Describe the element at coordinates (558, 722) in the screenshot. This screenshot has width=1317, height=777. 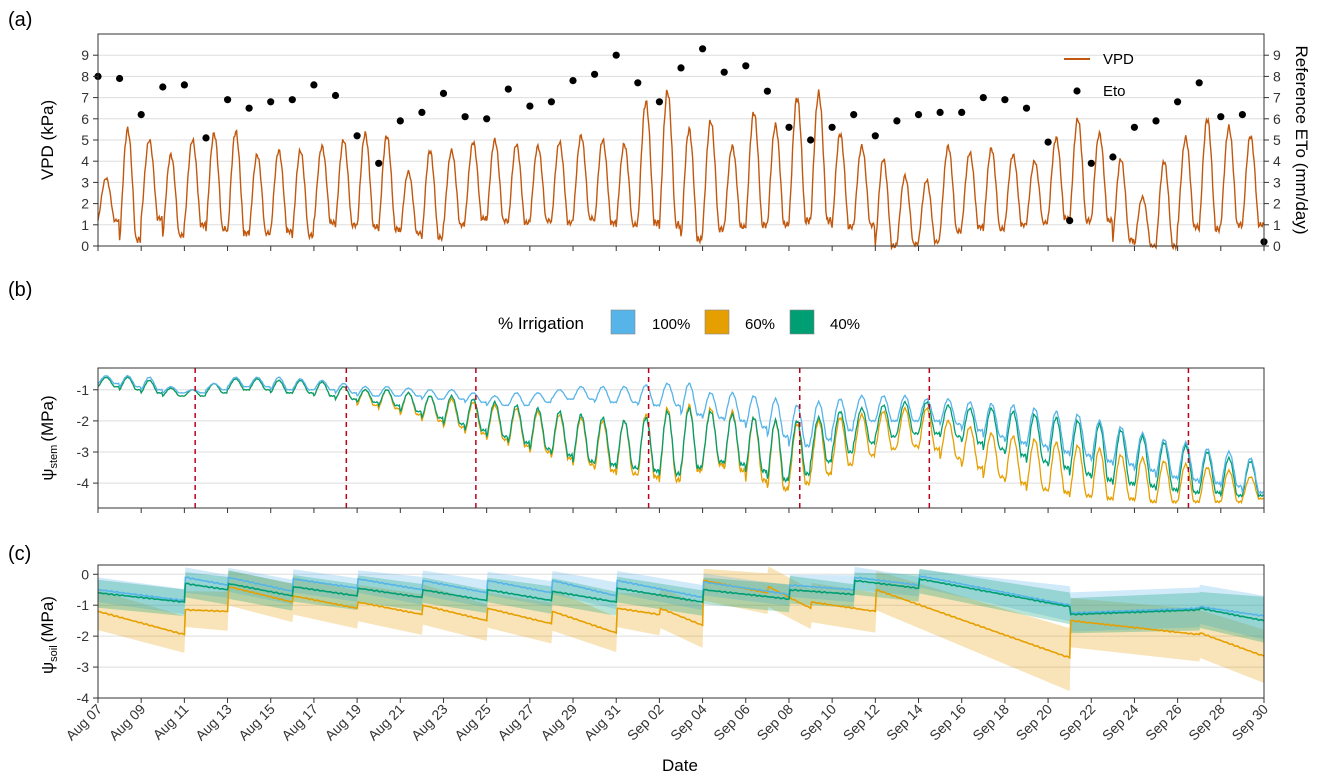
I see `x-tick-label: Aug 29` at that location.